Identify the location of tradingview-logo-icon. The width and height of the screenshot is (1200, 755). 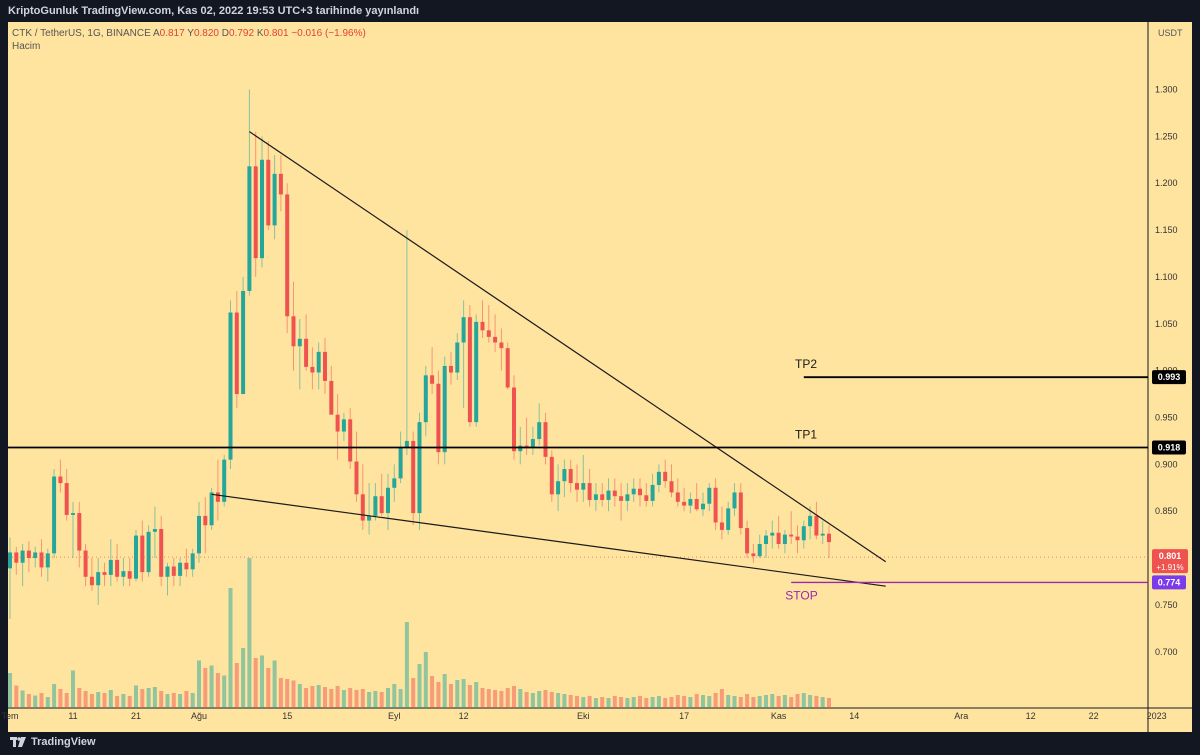
(18, 742).